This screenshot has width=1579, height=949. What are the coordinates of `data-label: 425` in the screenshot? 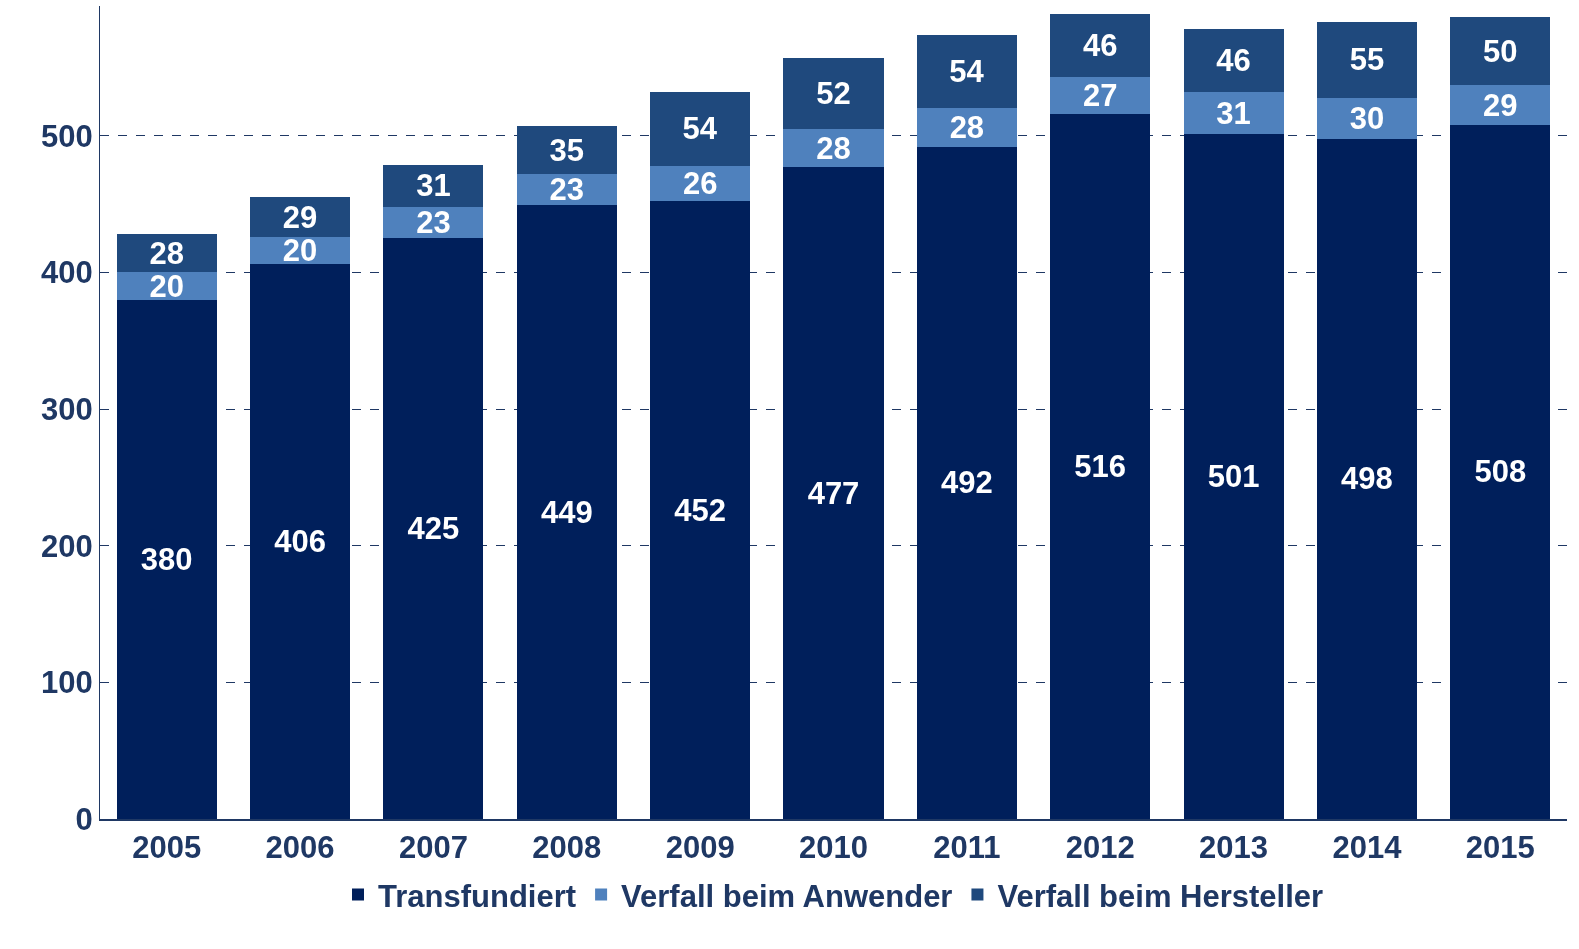 It's located at (433, 529).